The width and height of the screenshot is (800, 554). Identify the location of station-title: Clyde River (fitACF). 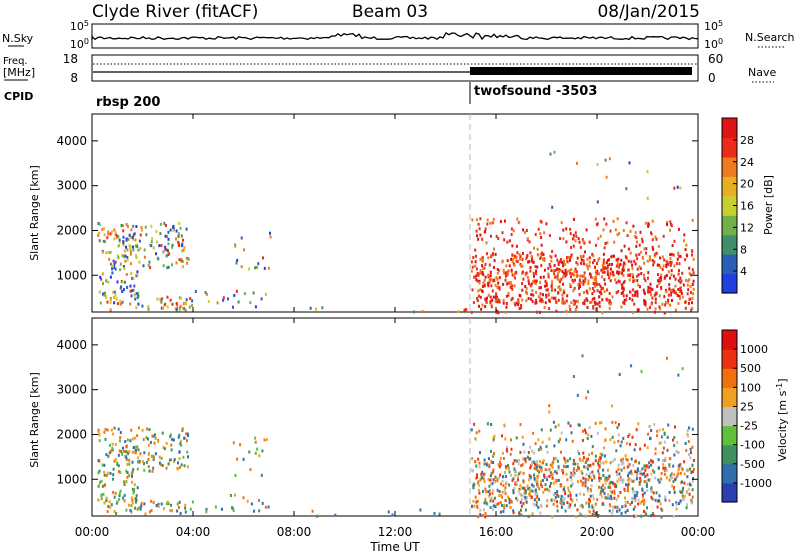
(175, 12).